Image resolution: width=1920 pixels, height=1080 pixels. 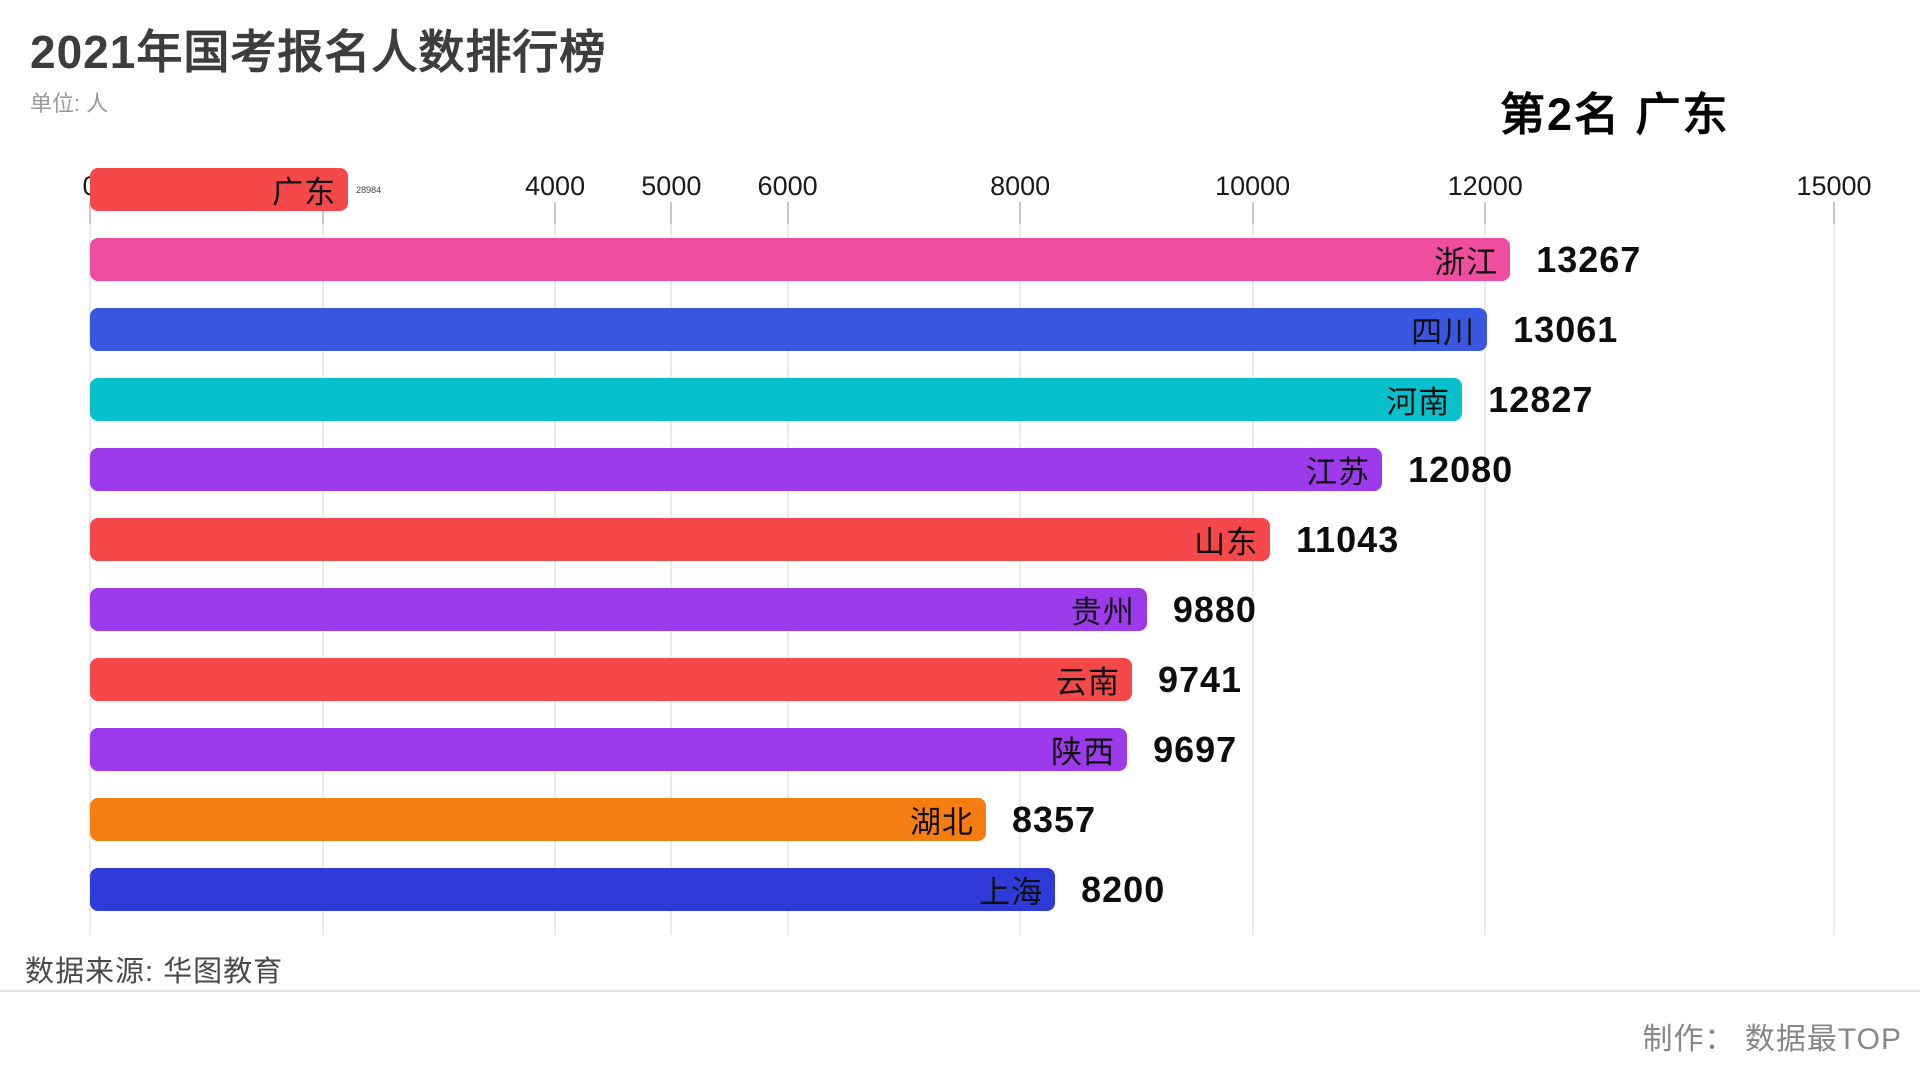 I want to click on axis-tick-label: 10000, so click(x=1253, y=186).